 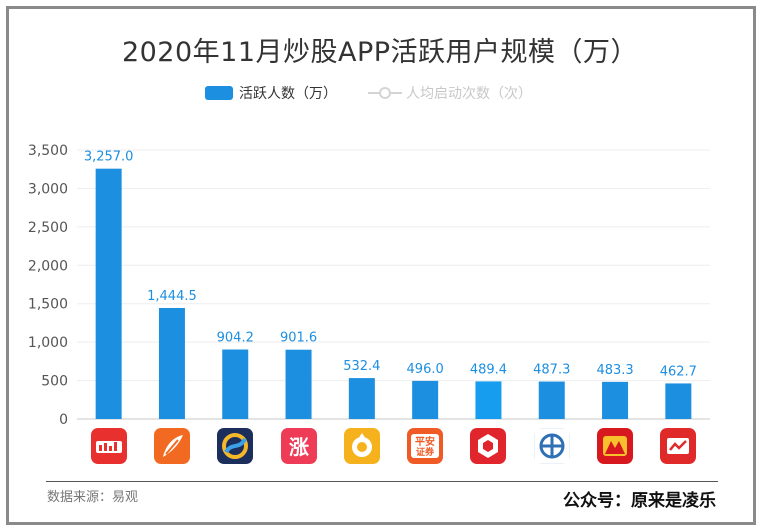 I want to click on data-label: 496.0, so click(x=425, y=369).